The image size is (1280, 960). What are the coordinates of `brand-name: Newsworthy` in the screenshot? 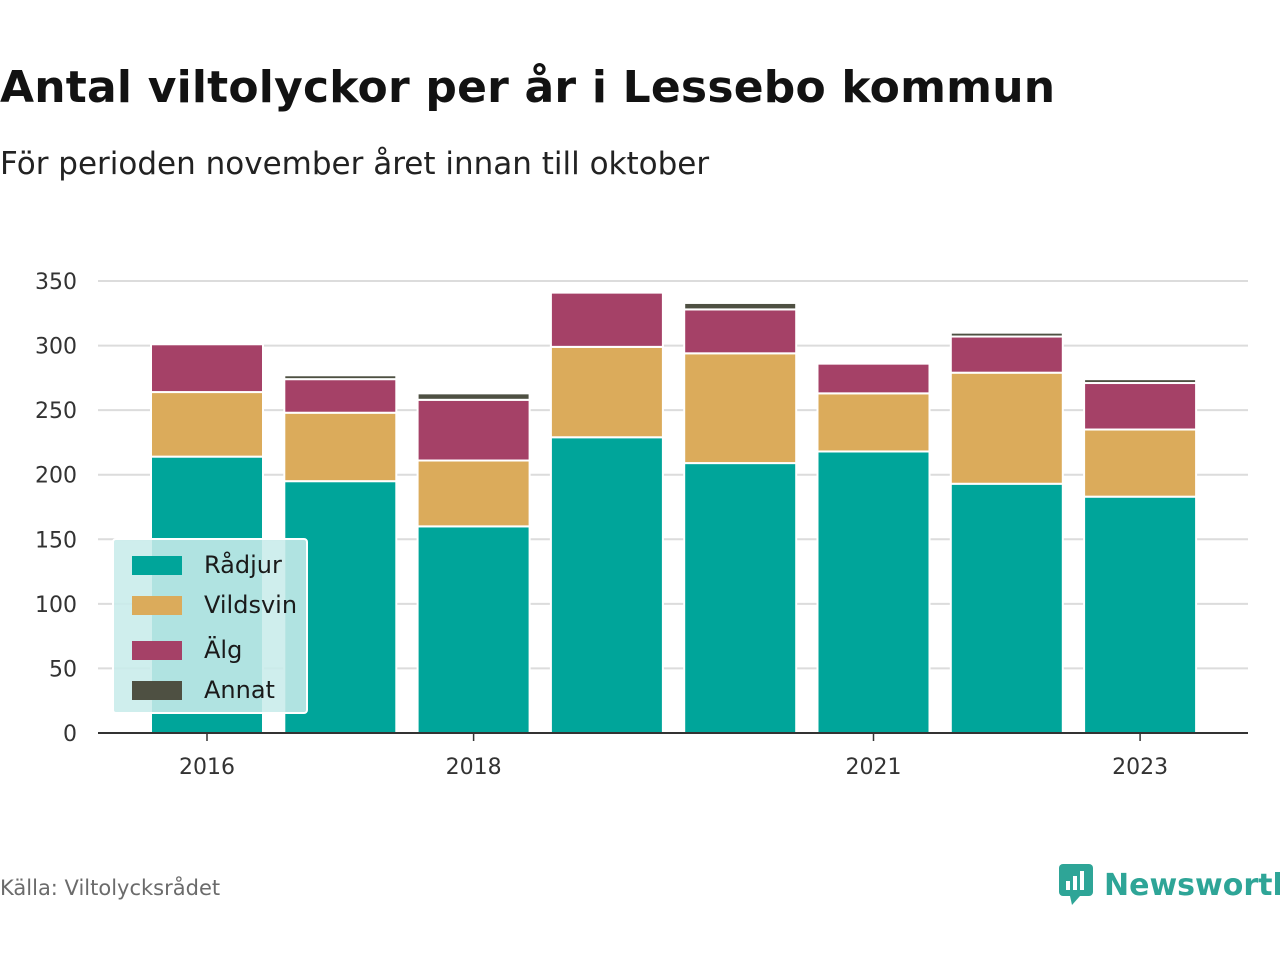 It's located at (1192, 885).